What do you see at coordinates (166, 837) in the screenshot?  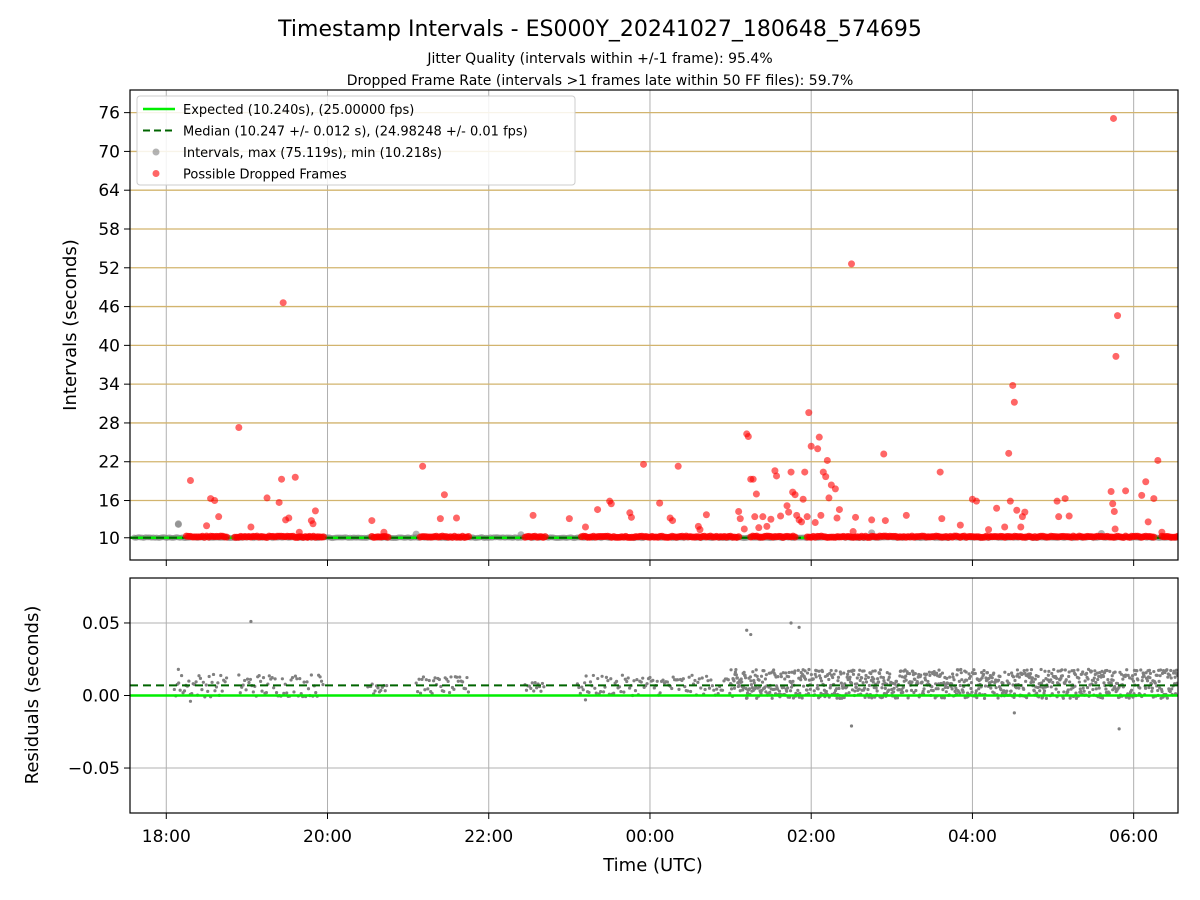 I see `x-tick-label: 18:00` at bounding box center [166, 837].